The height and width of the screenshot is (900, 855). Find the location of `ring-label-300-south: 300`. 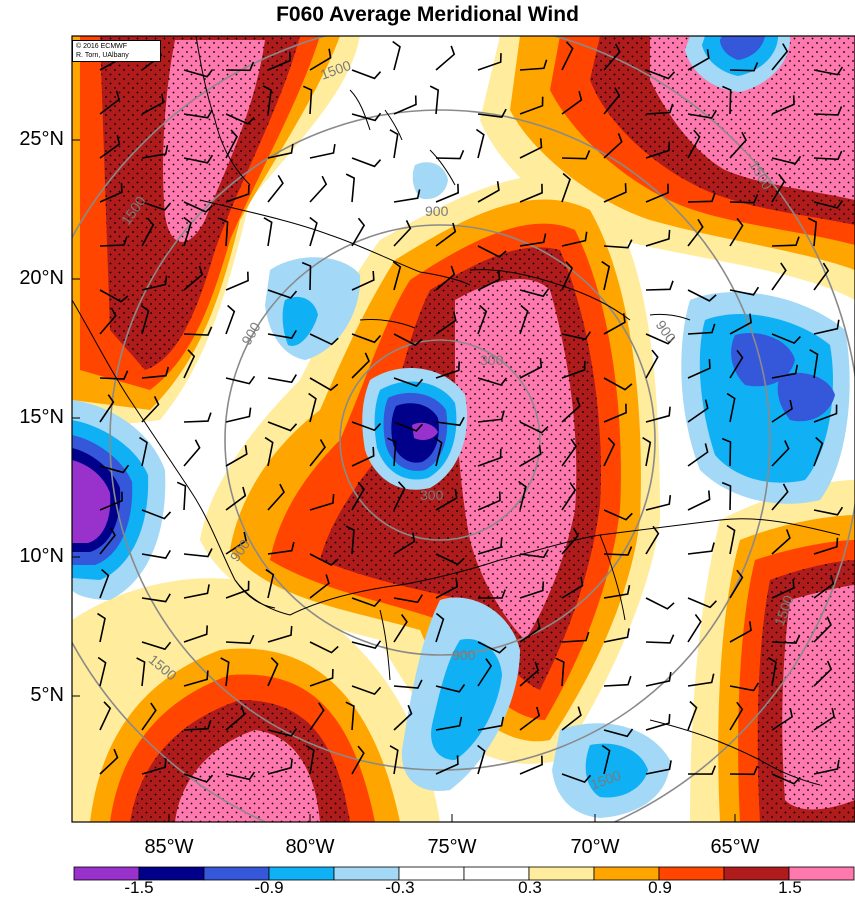

ring-label-300-south: 300 is located at coordinates (432, 495).